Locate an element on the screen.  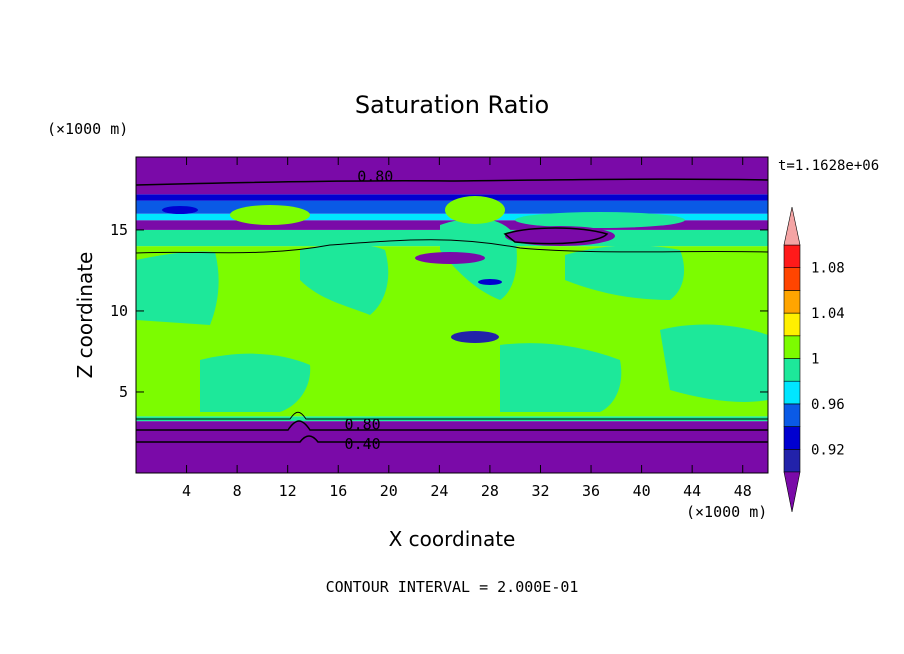
x-tick-label-6: 28 is located at coordinates (490, 491).